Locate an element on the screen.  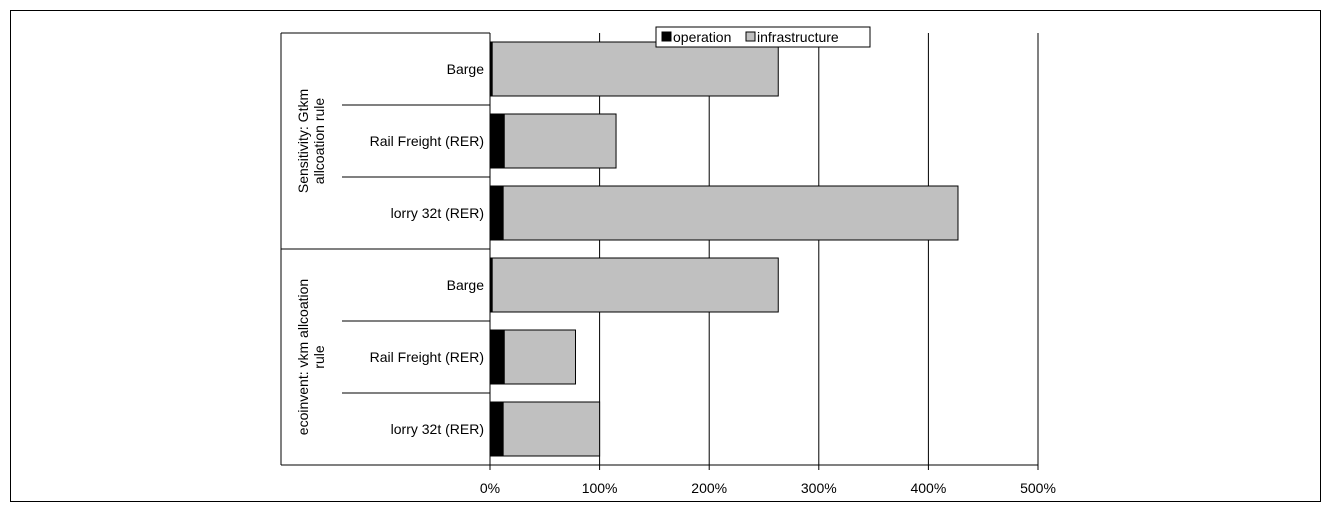
x-tick-label: 400% is located at coordinates (928, 488).